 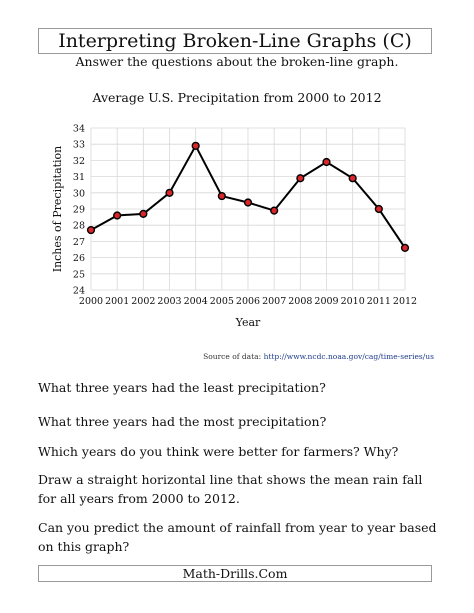 What do you see at coordinates (235, 41) in the screenshot?
I see `page-title: Interpreting Broken-Line Graphs (C)` at bounding box center [235, 41].